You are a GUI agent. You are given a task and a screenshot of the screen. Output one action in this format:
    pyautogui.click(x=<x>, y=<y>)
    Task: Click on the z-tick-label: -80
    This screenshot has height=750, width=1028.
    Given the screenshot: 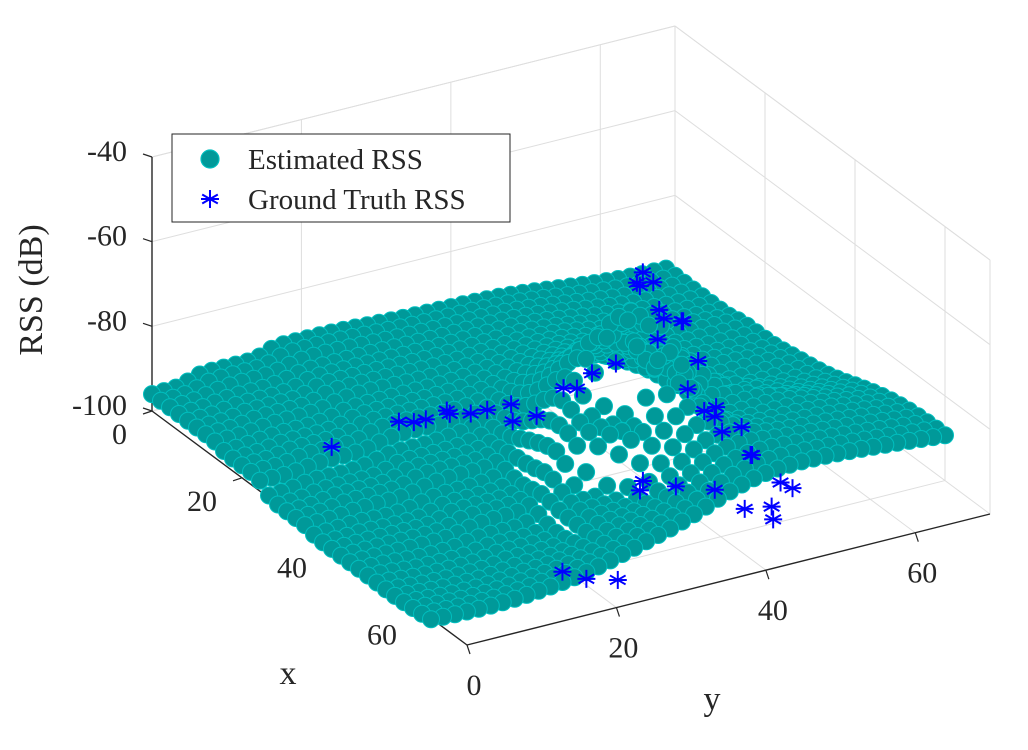 What is the action you would take?
    pyautogui.click(x=107, y=320)
    